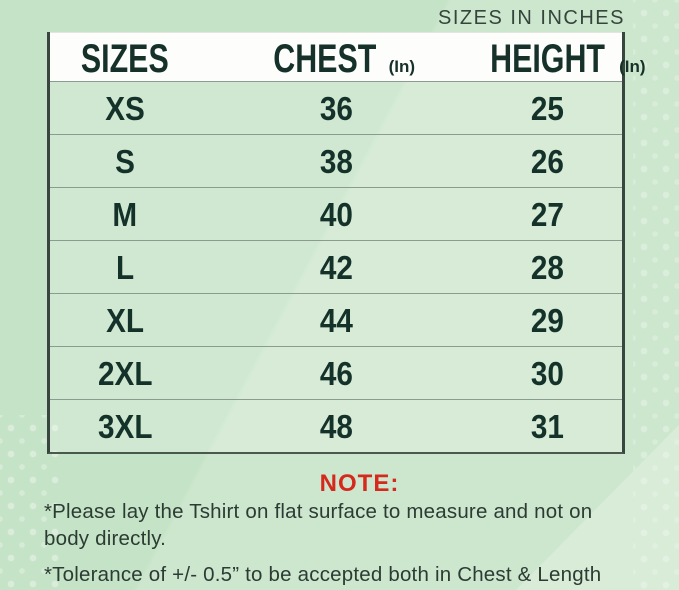 This screenshot has width=679, height=590. I want to click on height-cell: 28, so click(547, 267).